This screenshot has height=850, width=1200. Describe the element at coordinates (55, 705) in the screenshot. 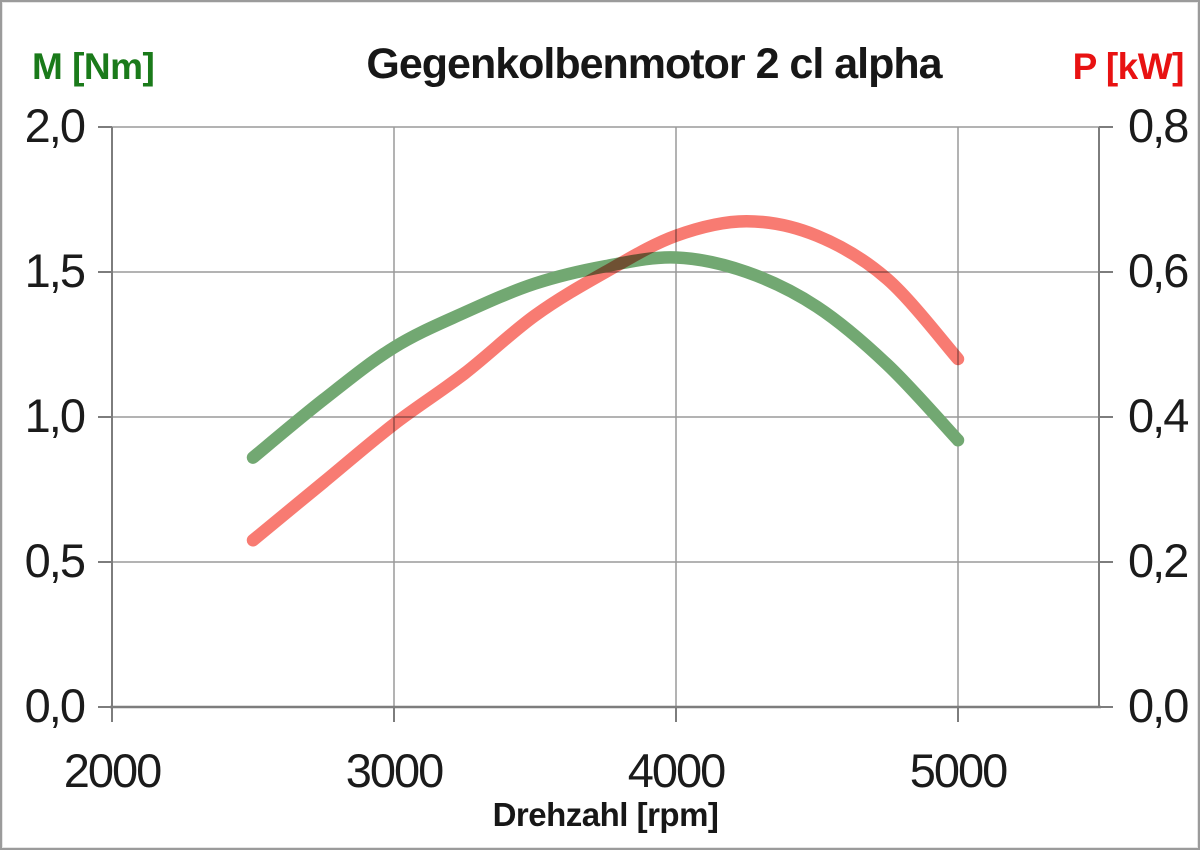

I see `left-tick-label: 0,0` at that location.